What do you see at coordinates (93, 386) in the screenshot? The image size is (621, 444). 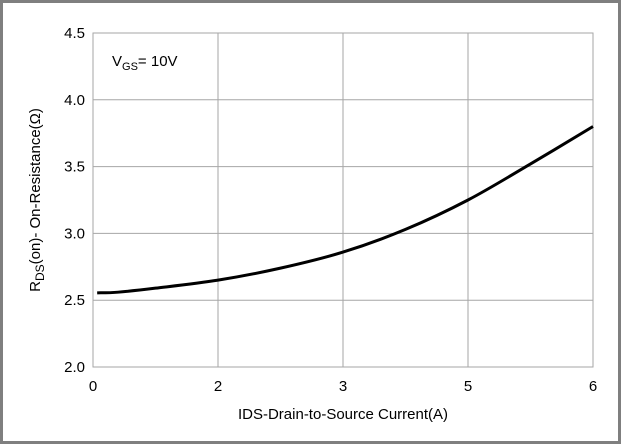 I see `x-tick-label: 0` at bounding box center [93, 386].